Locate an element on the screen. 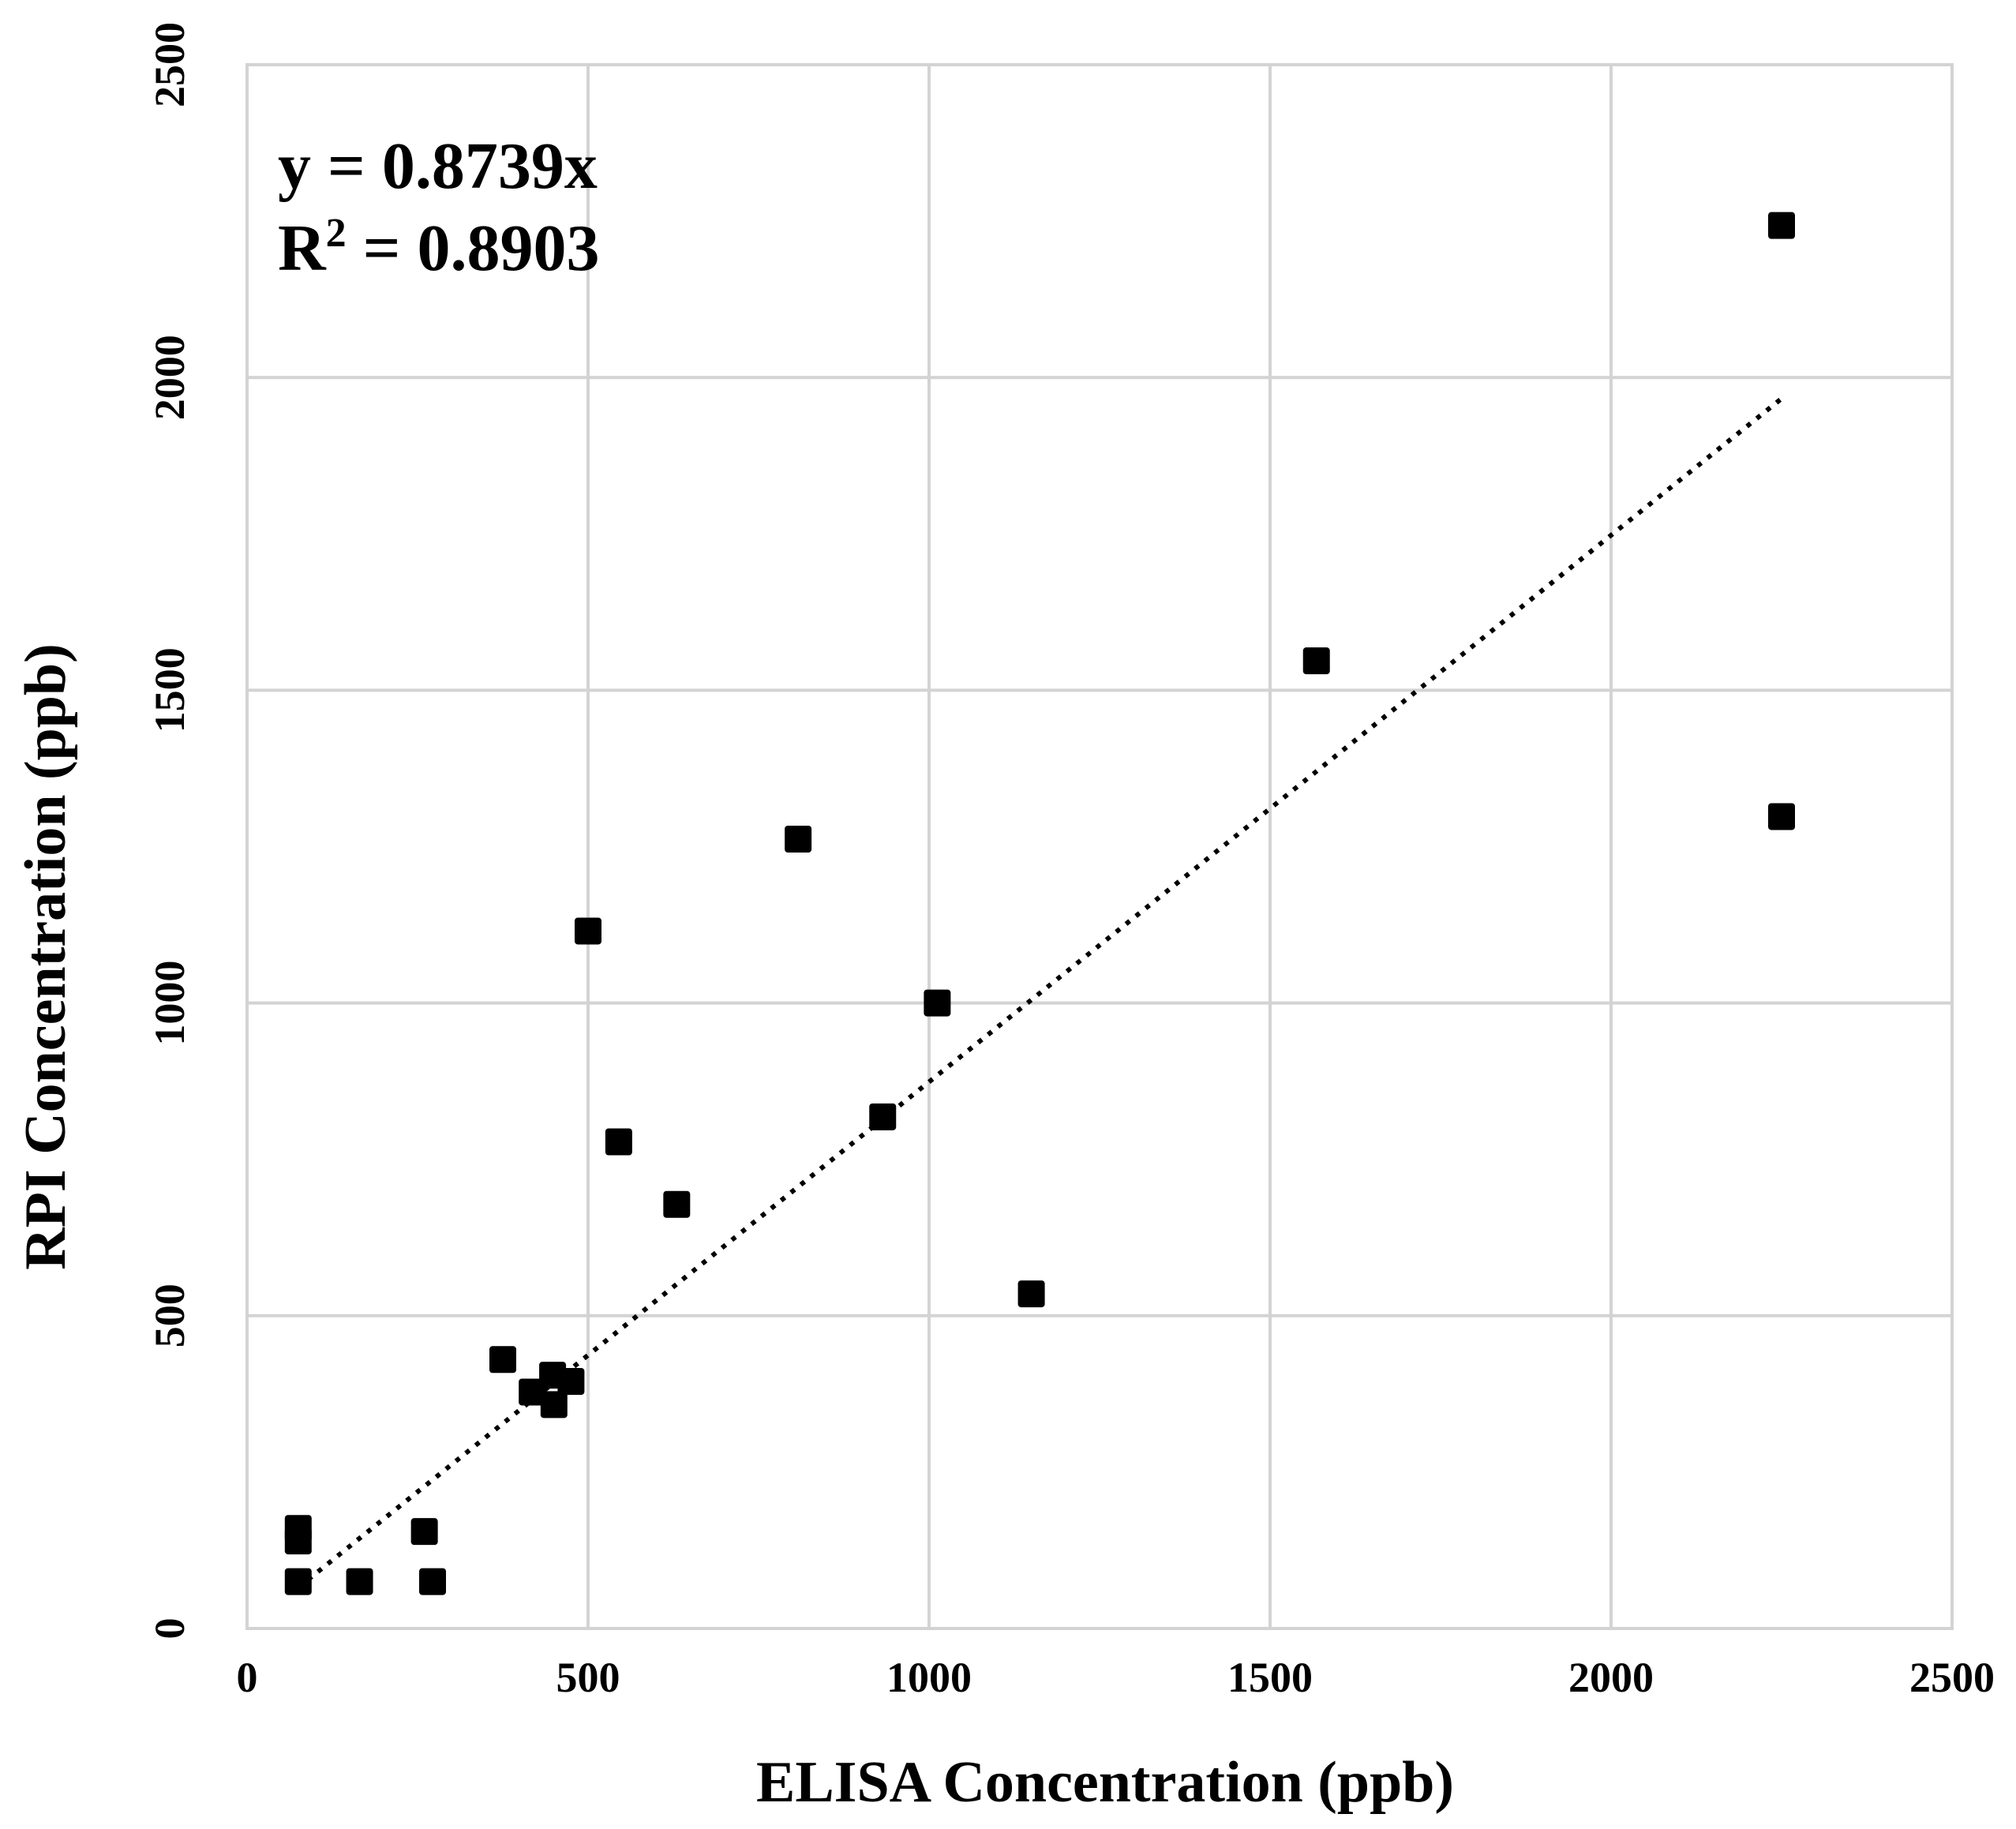 The image size is (2016, 1829). y-tick-label: 2000 is located at coordinates (169, 377).